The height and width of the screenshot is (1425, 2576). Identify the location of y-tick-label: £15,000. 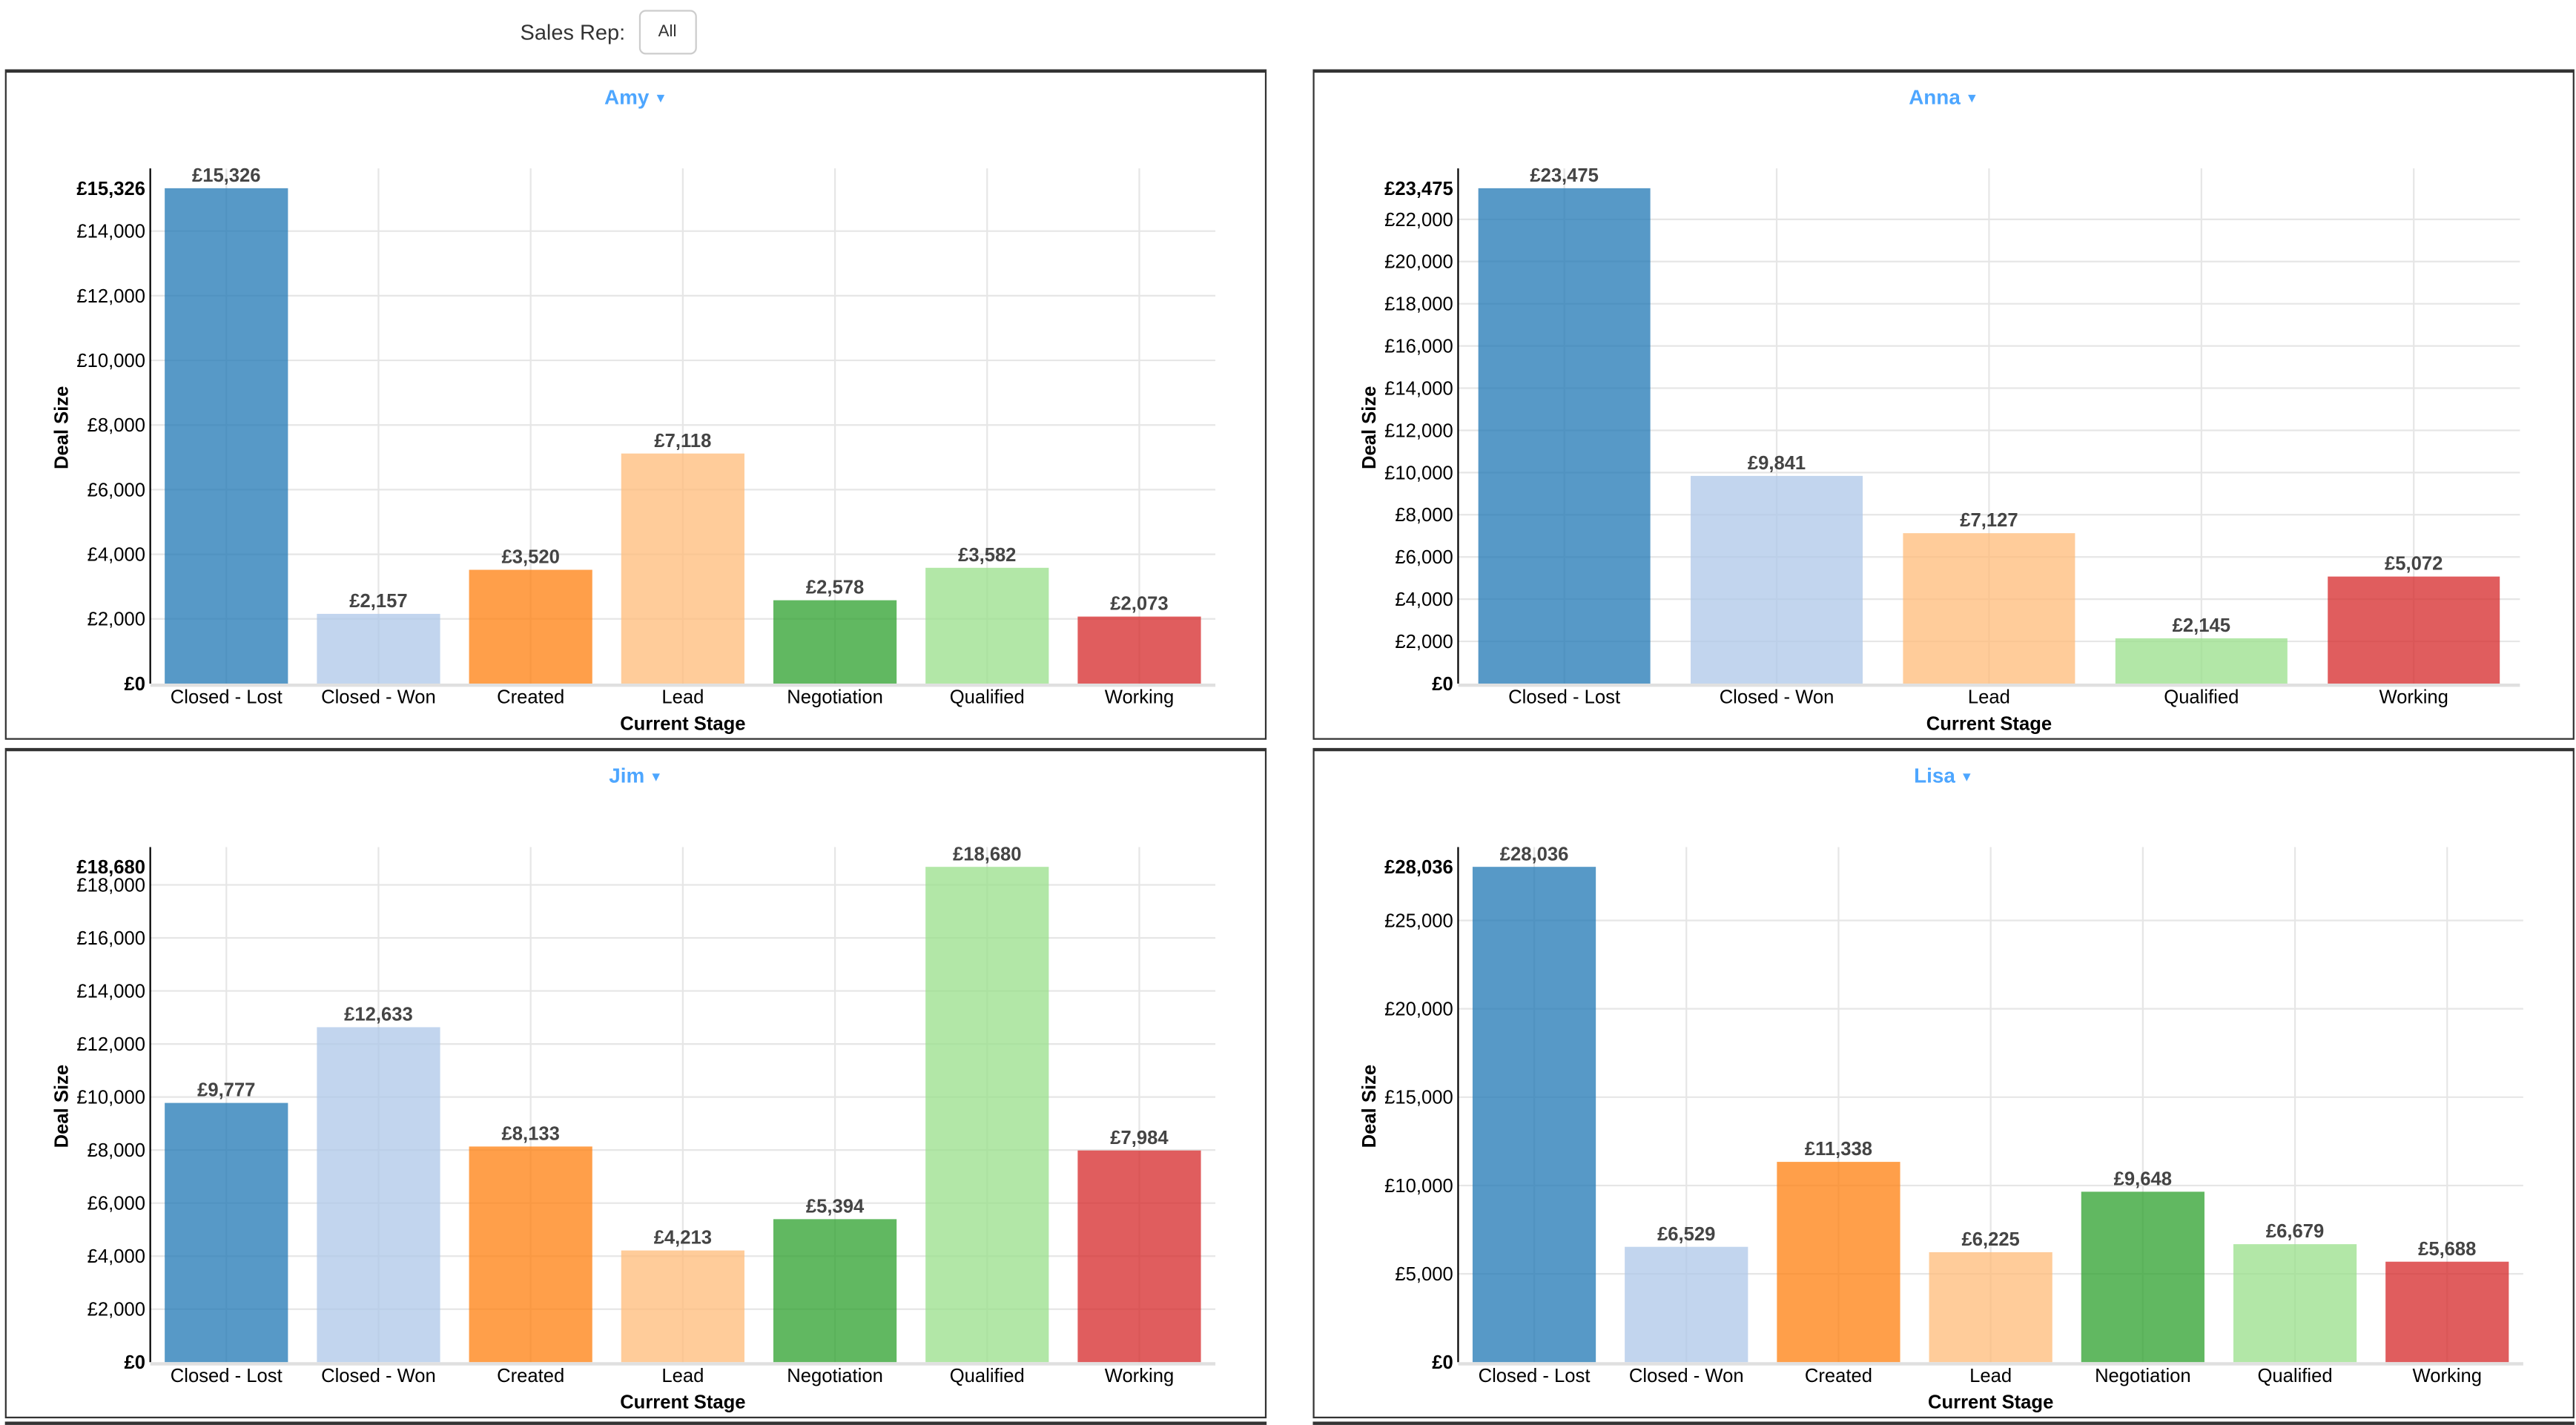
(1418, 1098).